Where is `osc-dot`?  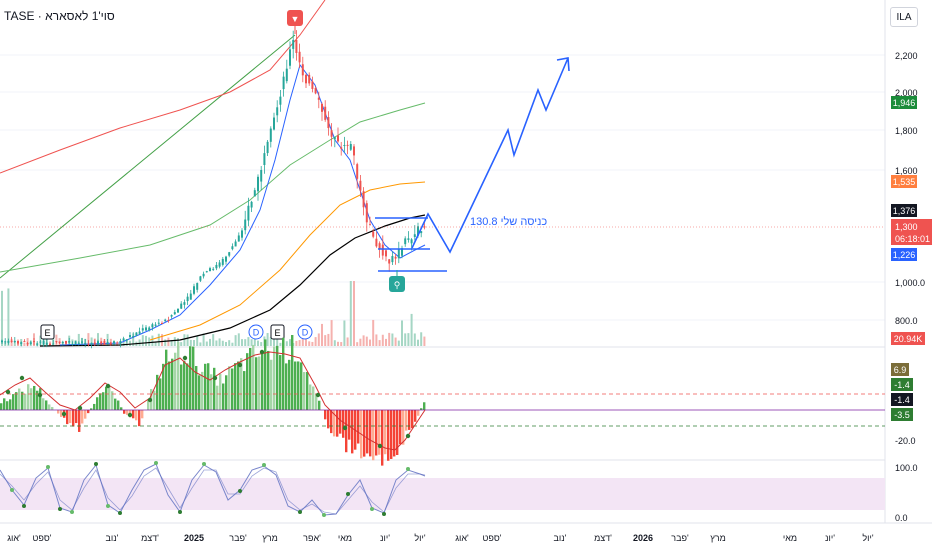
osc-dot is located at coordinates (130, 415).